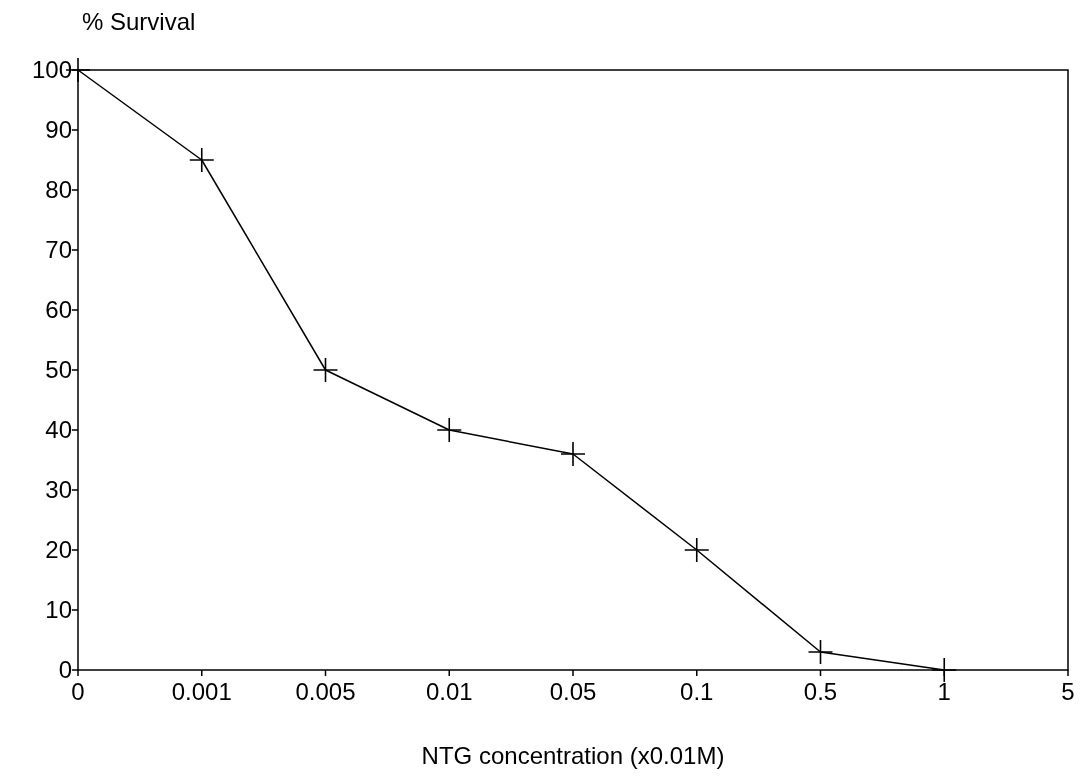  Describe the element at coordinates (58, 310) in the screenshot. I see `y-tick-label: 60` at that location.